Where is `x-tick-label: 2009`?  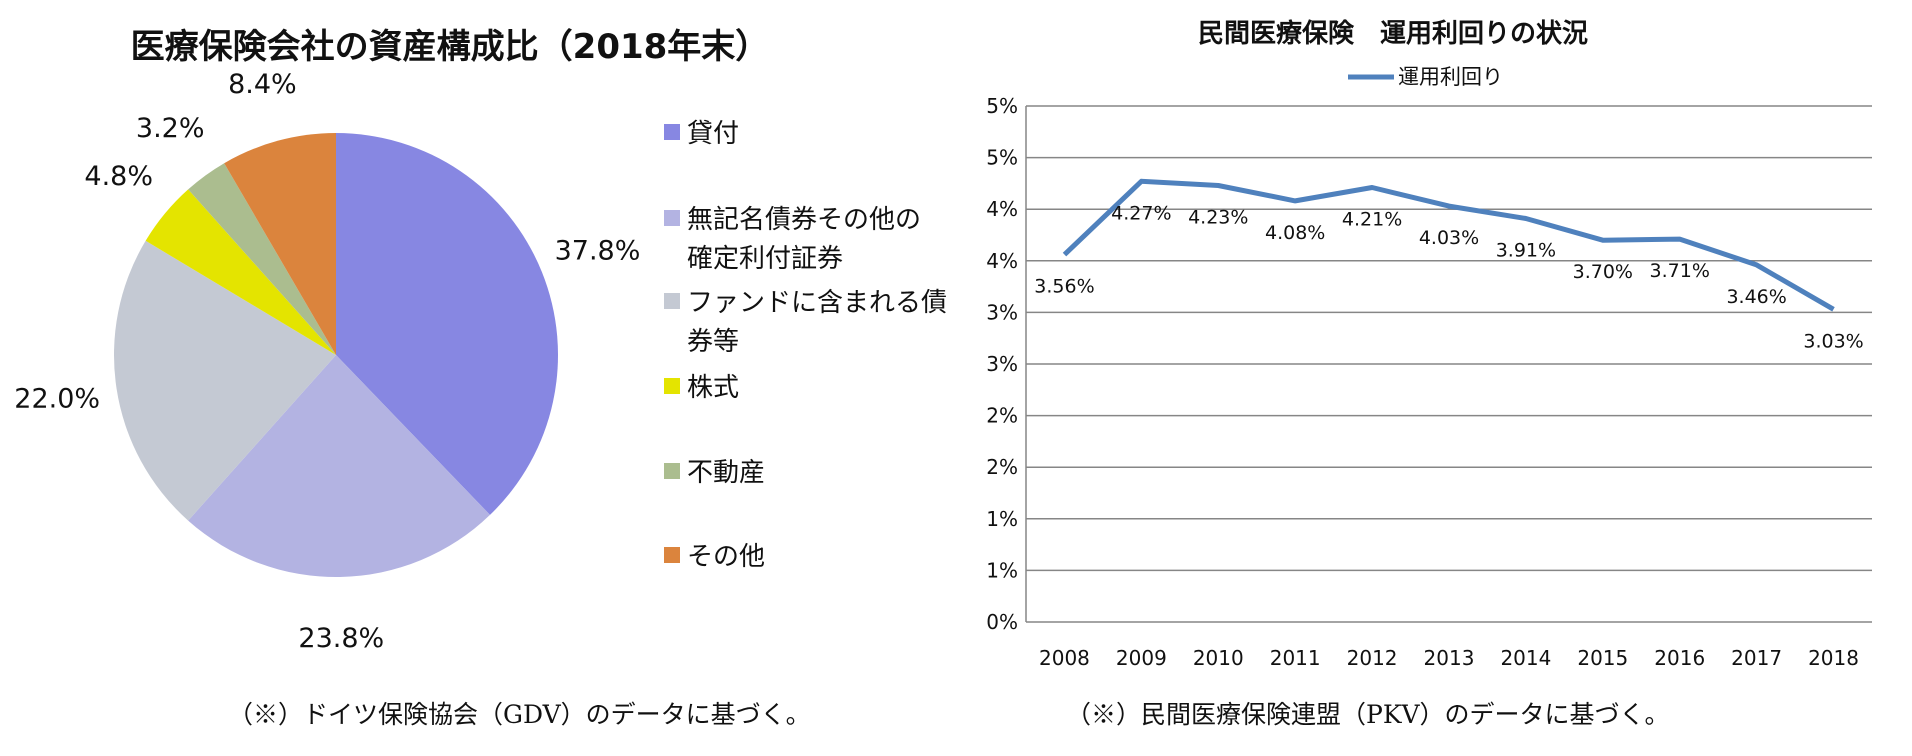 x-tick-label: 2009 is located at coordinates (1141, 658).